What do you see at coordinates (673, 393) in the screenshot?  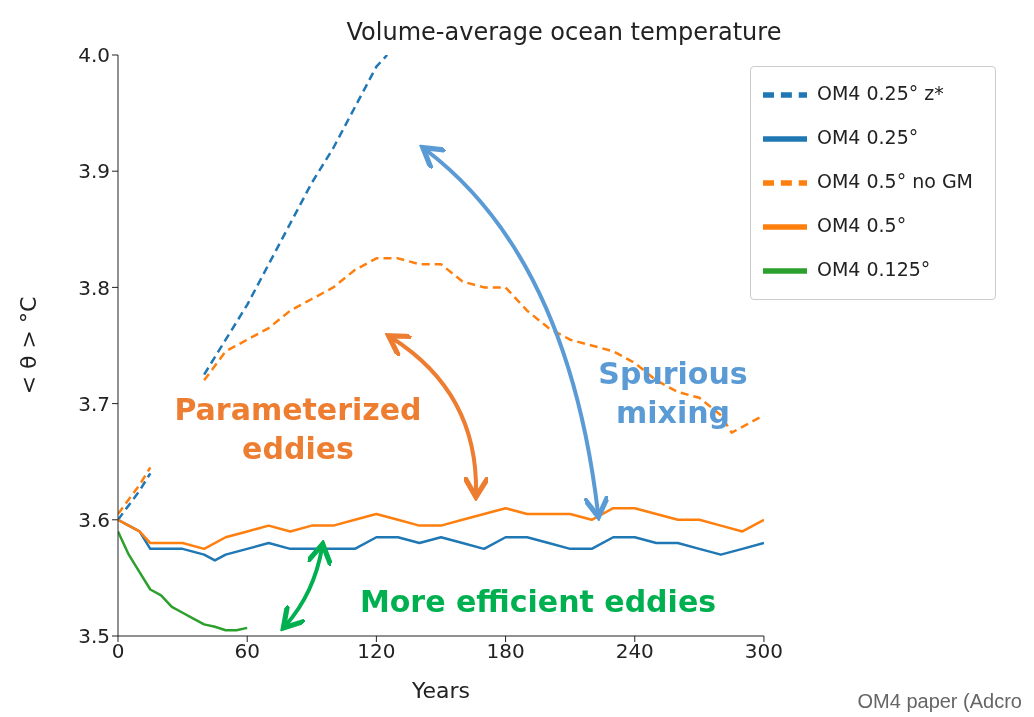 I see `annotation: Spurious mixing` at bounding box center [673, 393].